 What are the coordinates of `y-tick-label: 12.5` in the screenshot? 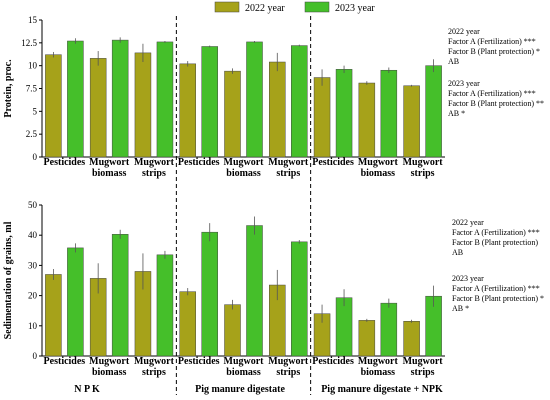 It's located at (29, 43).